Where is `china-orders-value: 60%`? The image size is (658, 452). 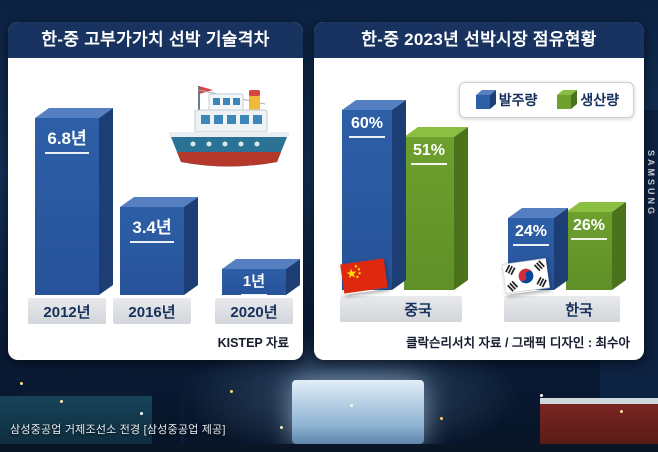
china-orders-value: 60% is located at coordinates (367, 126).